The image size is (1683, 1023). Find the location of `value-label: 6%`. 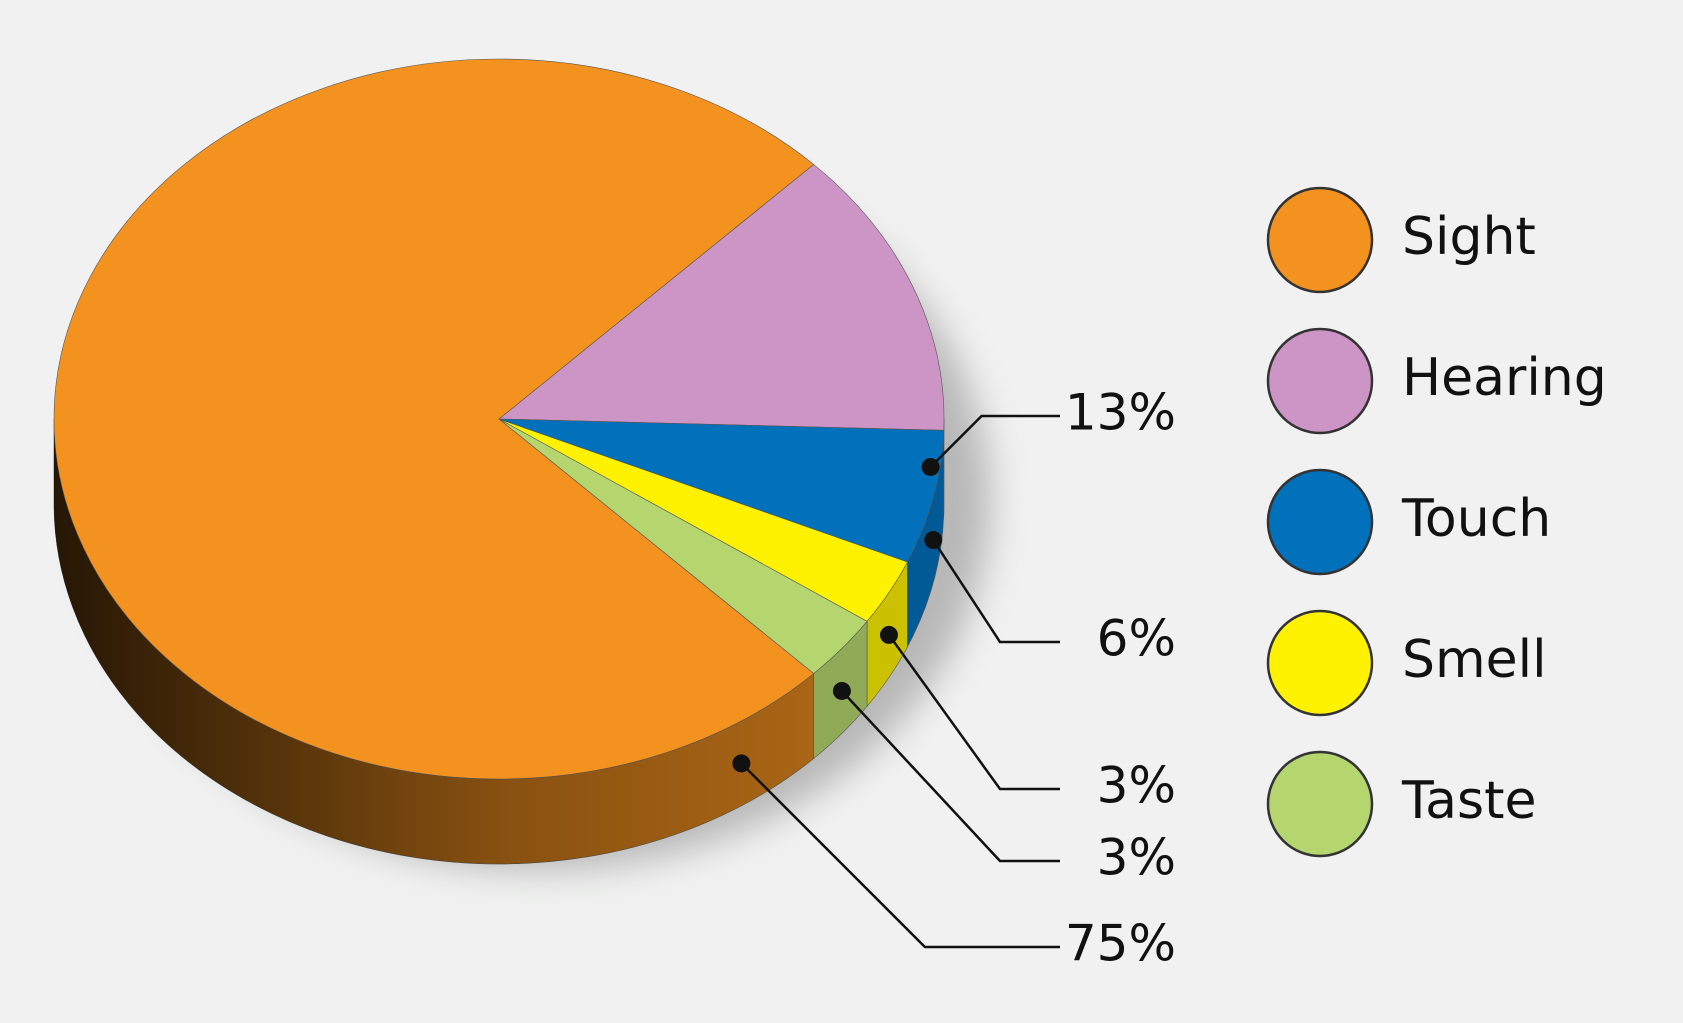

value-label: 6% is located at coordinates (1136, 639).